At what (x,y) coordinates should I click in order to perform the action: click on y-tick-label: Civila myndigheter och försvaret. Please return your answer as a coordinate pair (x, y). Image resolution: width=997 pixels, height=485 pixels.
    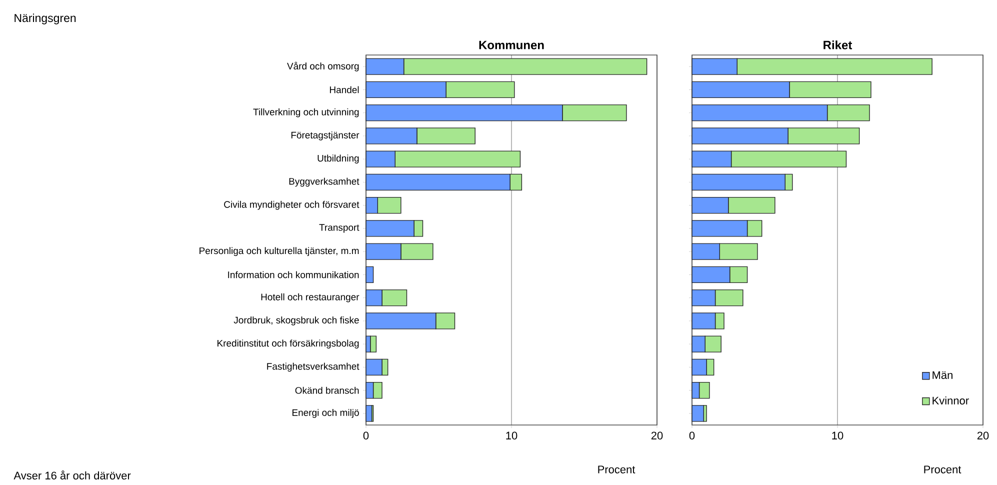
    Looking at the image, I should click on (292, 205).